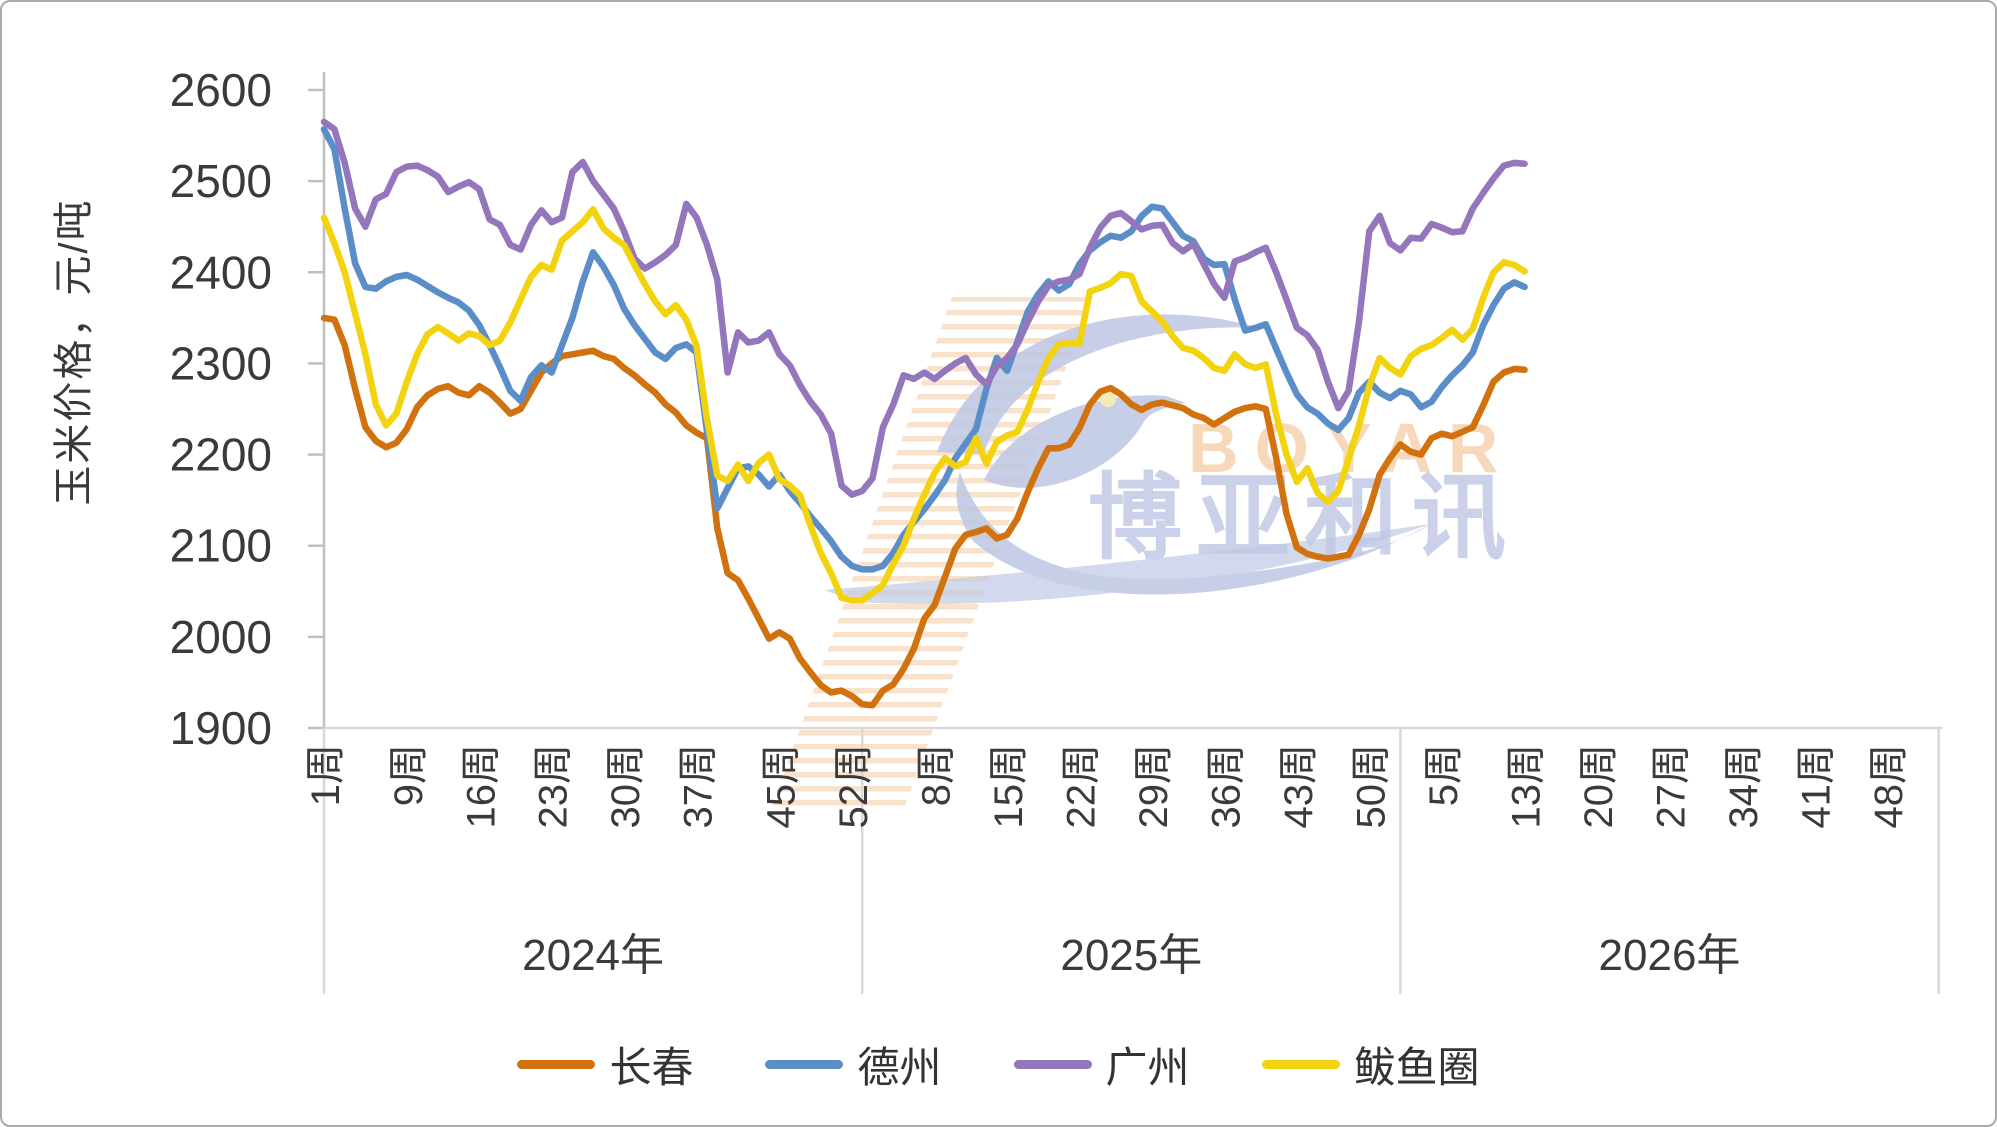  I want to click on y-tick-label: 2300, so click(221, 363).